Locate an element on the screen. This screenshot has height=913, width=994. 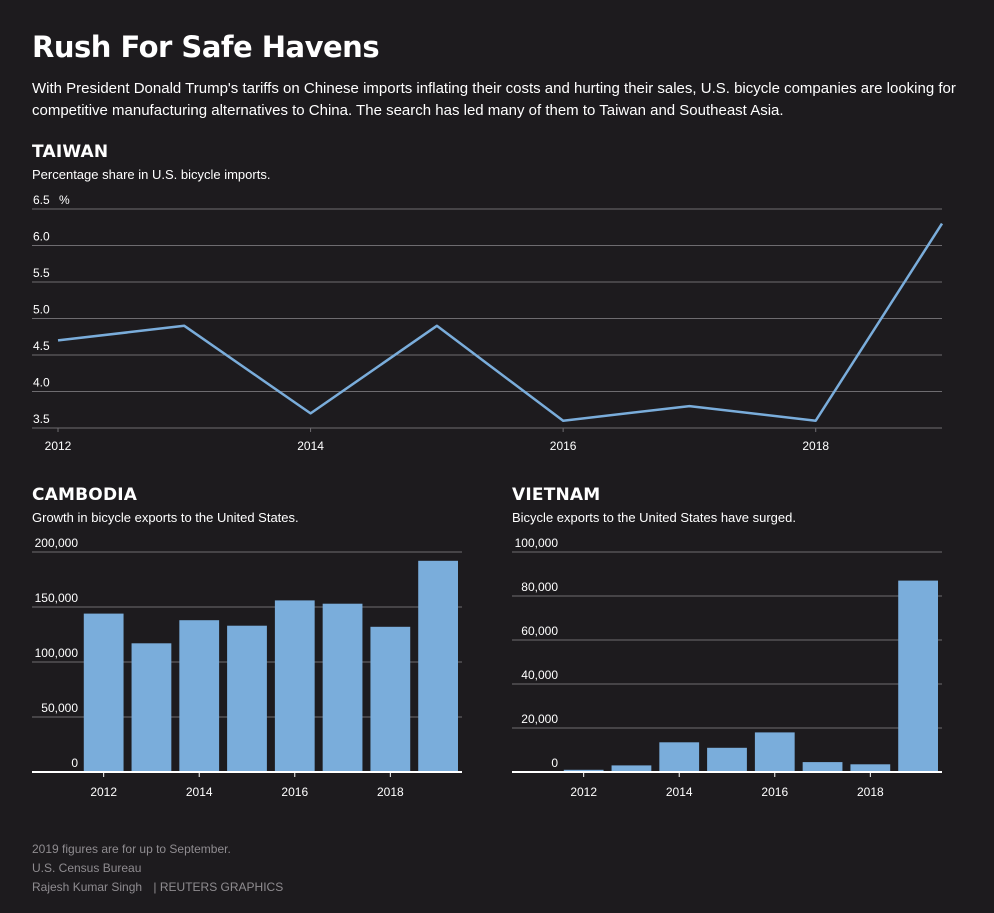
y-tick-label: 6.5 is located at coordinates (41, 200).